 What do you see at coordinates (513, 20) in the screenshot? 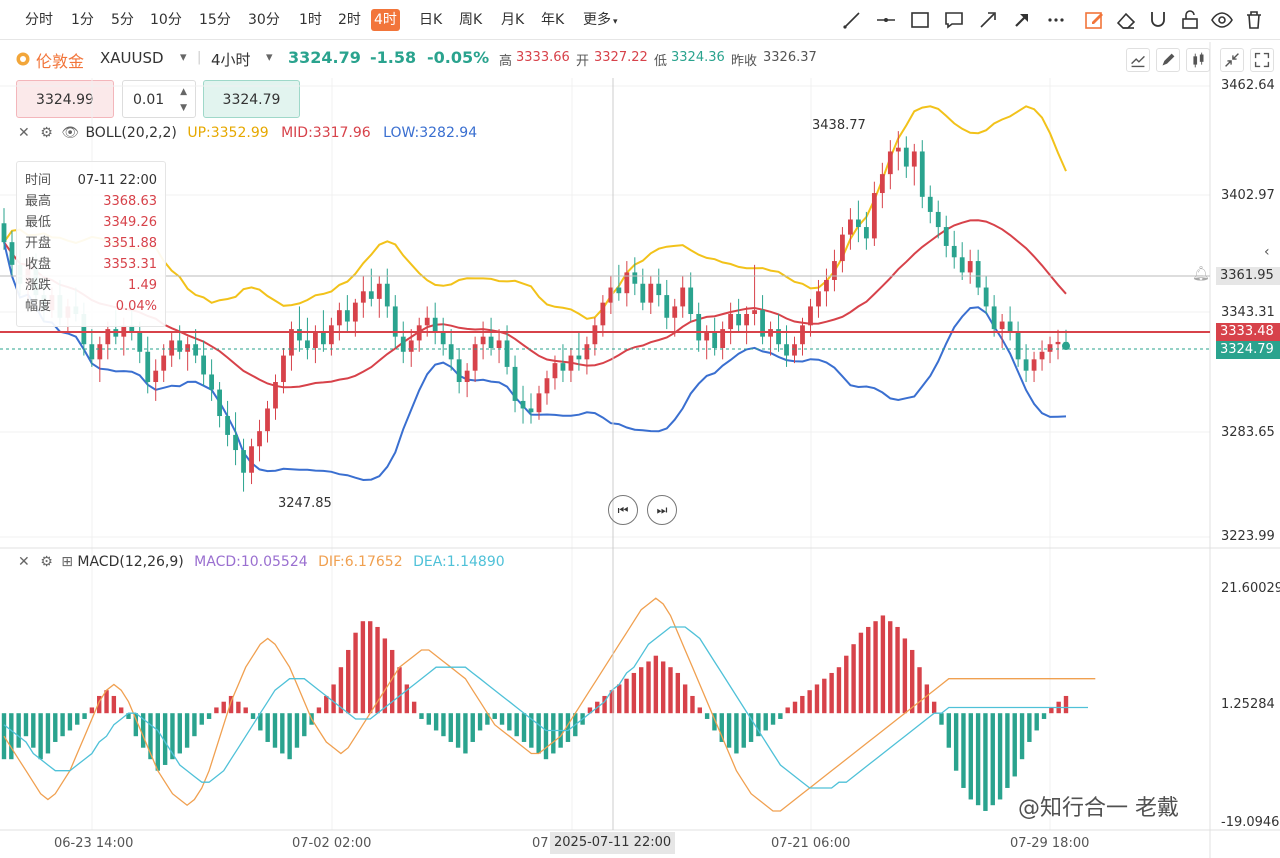
I see `period-month: 月K` at bounding box center [513, 20].